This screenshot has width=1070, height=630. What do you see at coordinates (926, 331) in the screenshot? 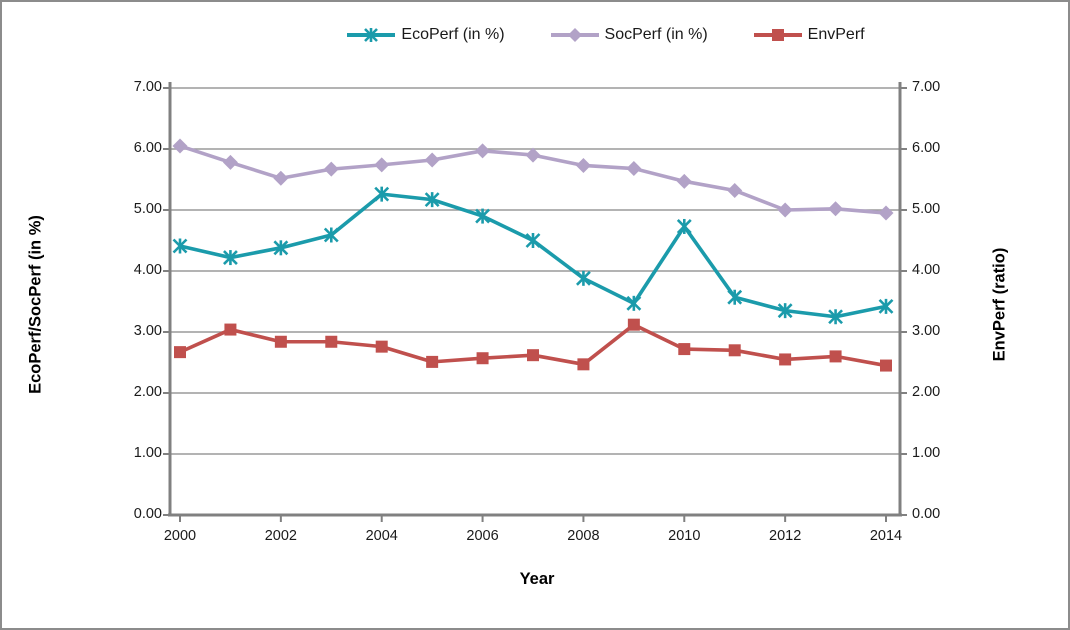
I see `y-axis-right-tick-label: 3.00` at bounding box center [926, 331].